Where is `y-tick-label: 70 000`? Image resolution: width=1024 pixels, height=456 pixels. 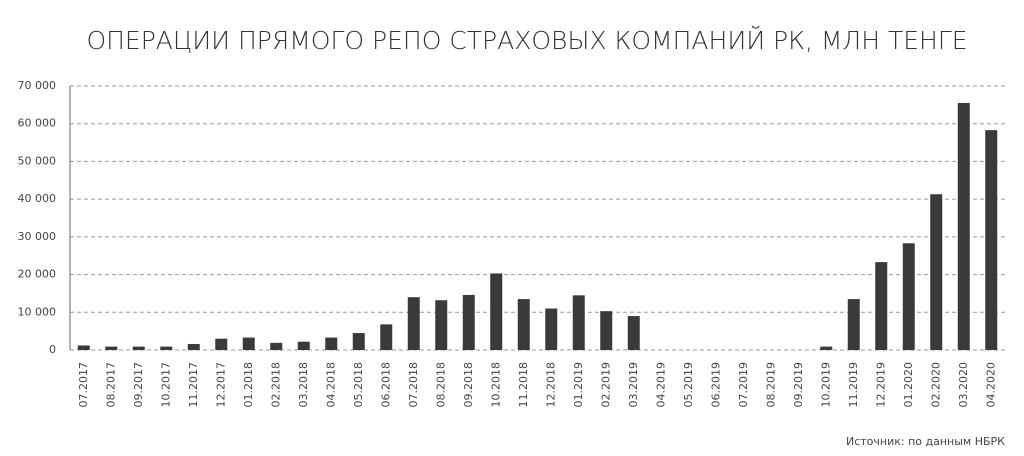 y-tick-label: 70 000 is located at coordinates (37, 85).